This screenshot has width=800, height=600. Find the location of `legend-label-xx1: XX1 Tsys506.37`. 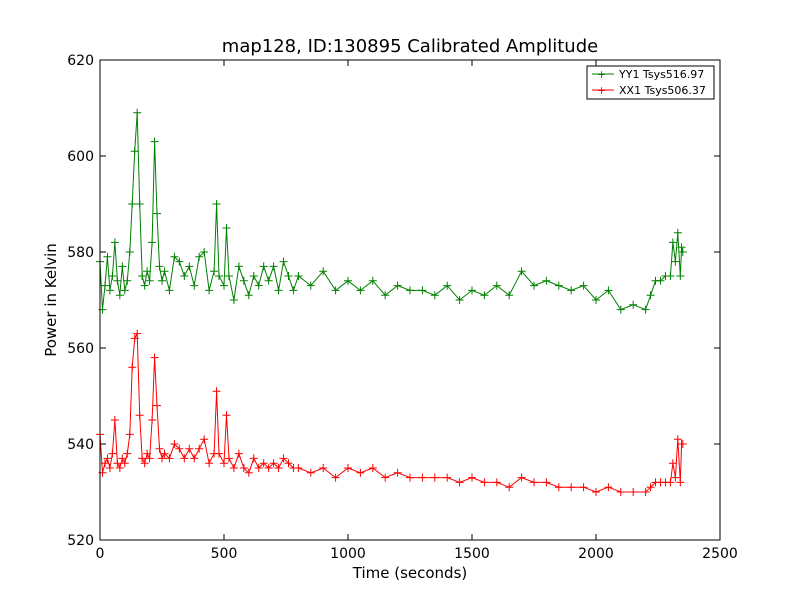

legend-label-xx1: XX1 Tsys506.37 is located at coordinates (662, 90).